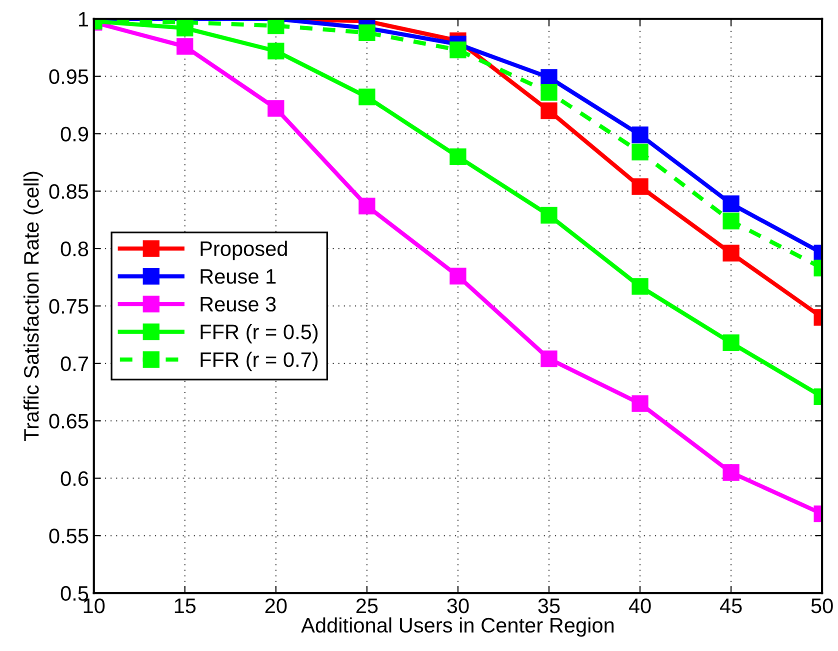 The image size is (838, 651). What do you see at coordinates (238, 276) in the screenshot?
I see `legend-label: Reuse 1` at bounding box center [238, 276].